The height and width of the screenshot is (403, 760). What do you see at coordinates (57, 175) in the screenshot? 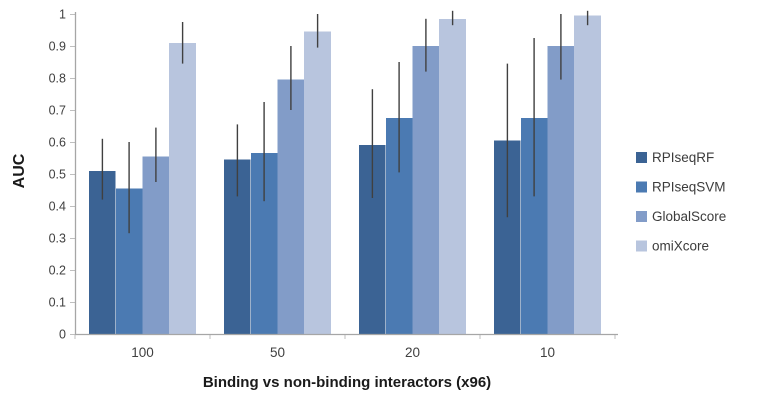
I see `y-tick-label-0.5: 0.5` at bounding box center [57, 175].